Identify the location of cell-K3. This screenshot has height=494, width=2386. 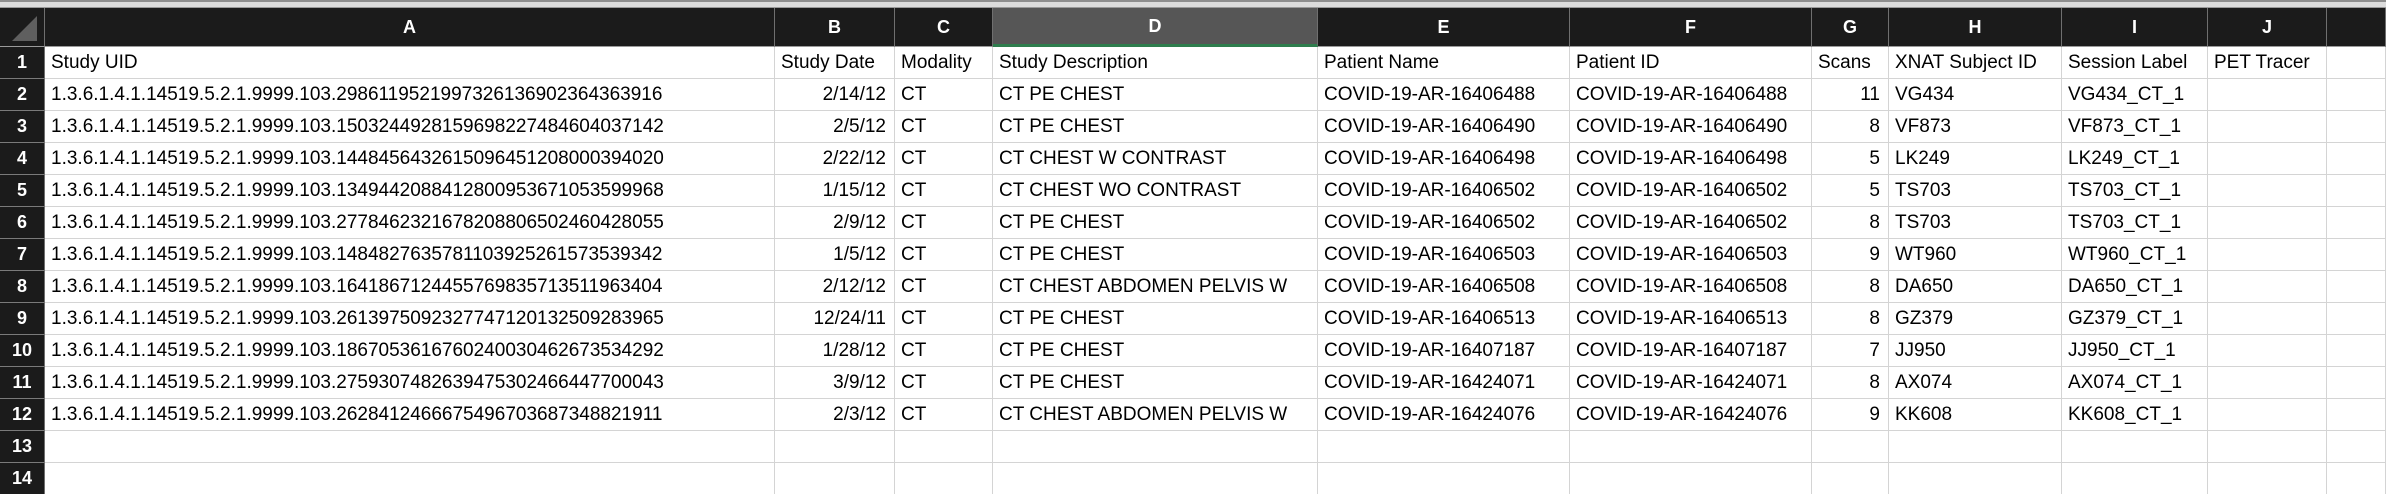
(2356, 127).